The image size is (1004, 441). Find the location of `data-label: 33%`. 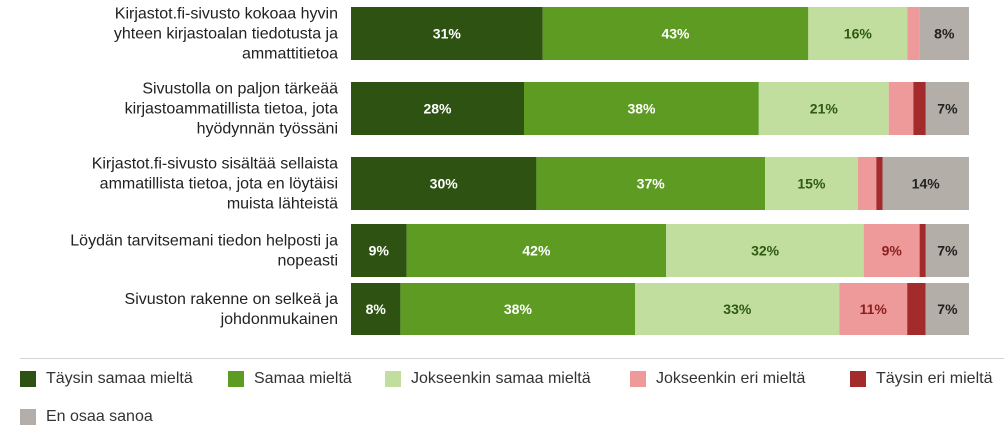

data-label: 33% is located at coordinates (737, 309).